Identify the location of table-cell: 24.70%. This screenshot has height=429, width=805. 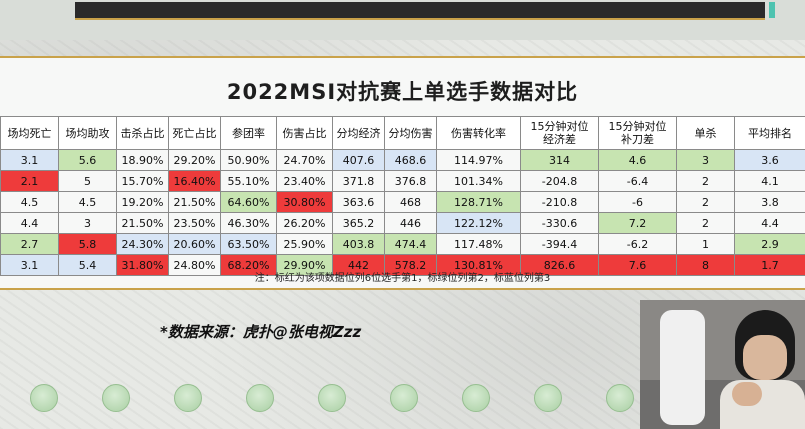
(304, 160).